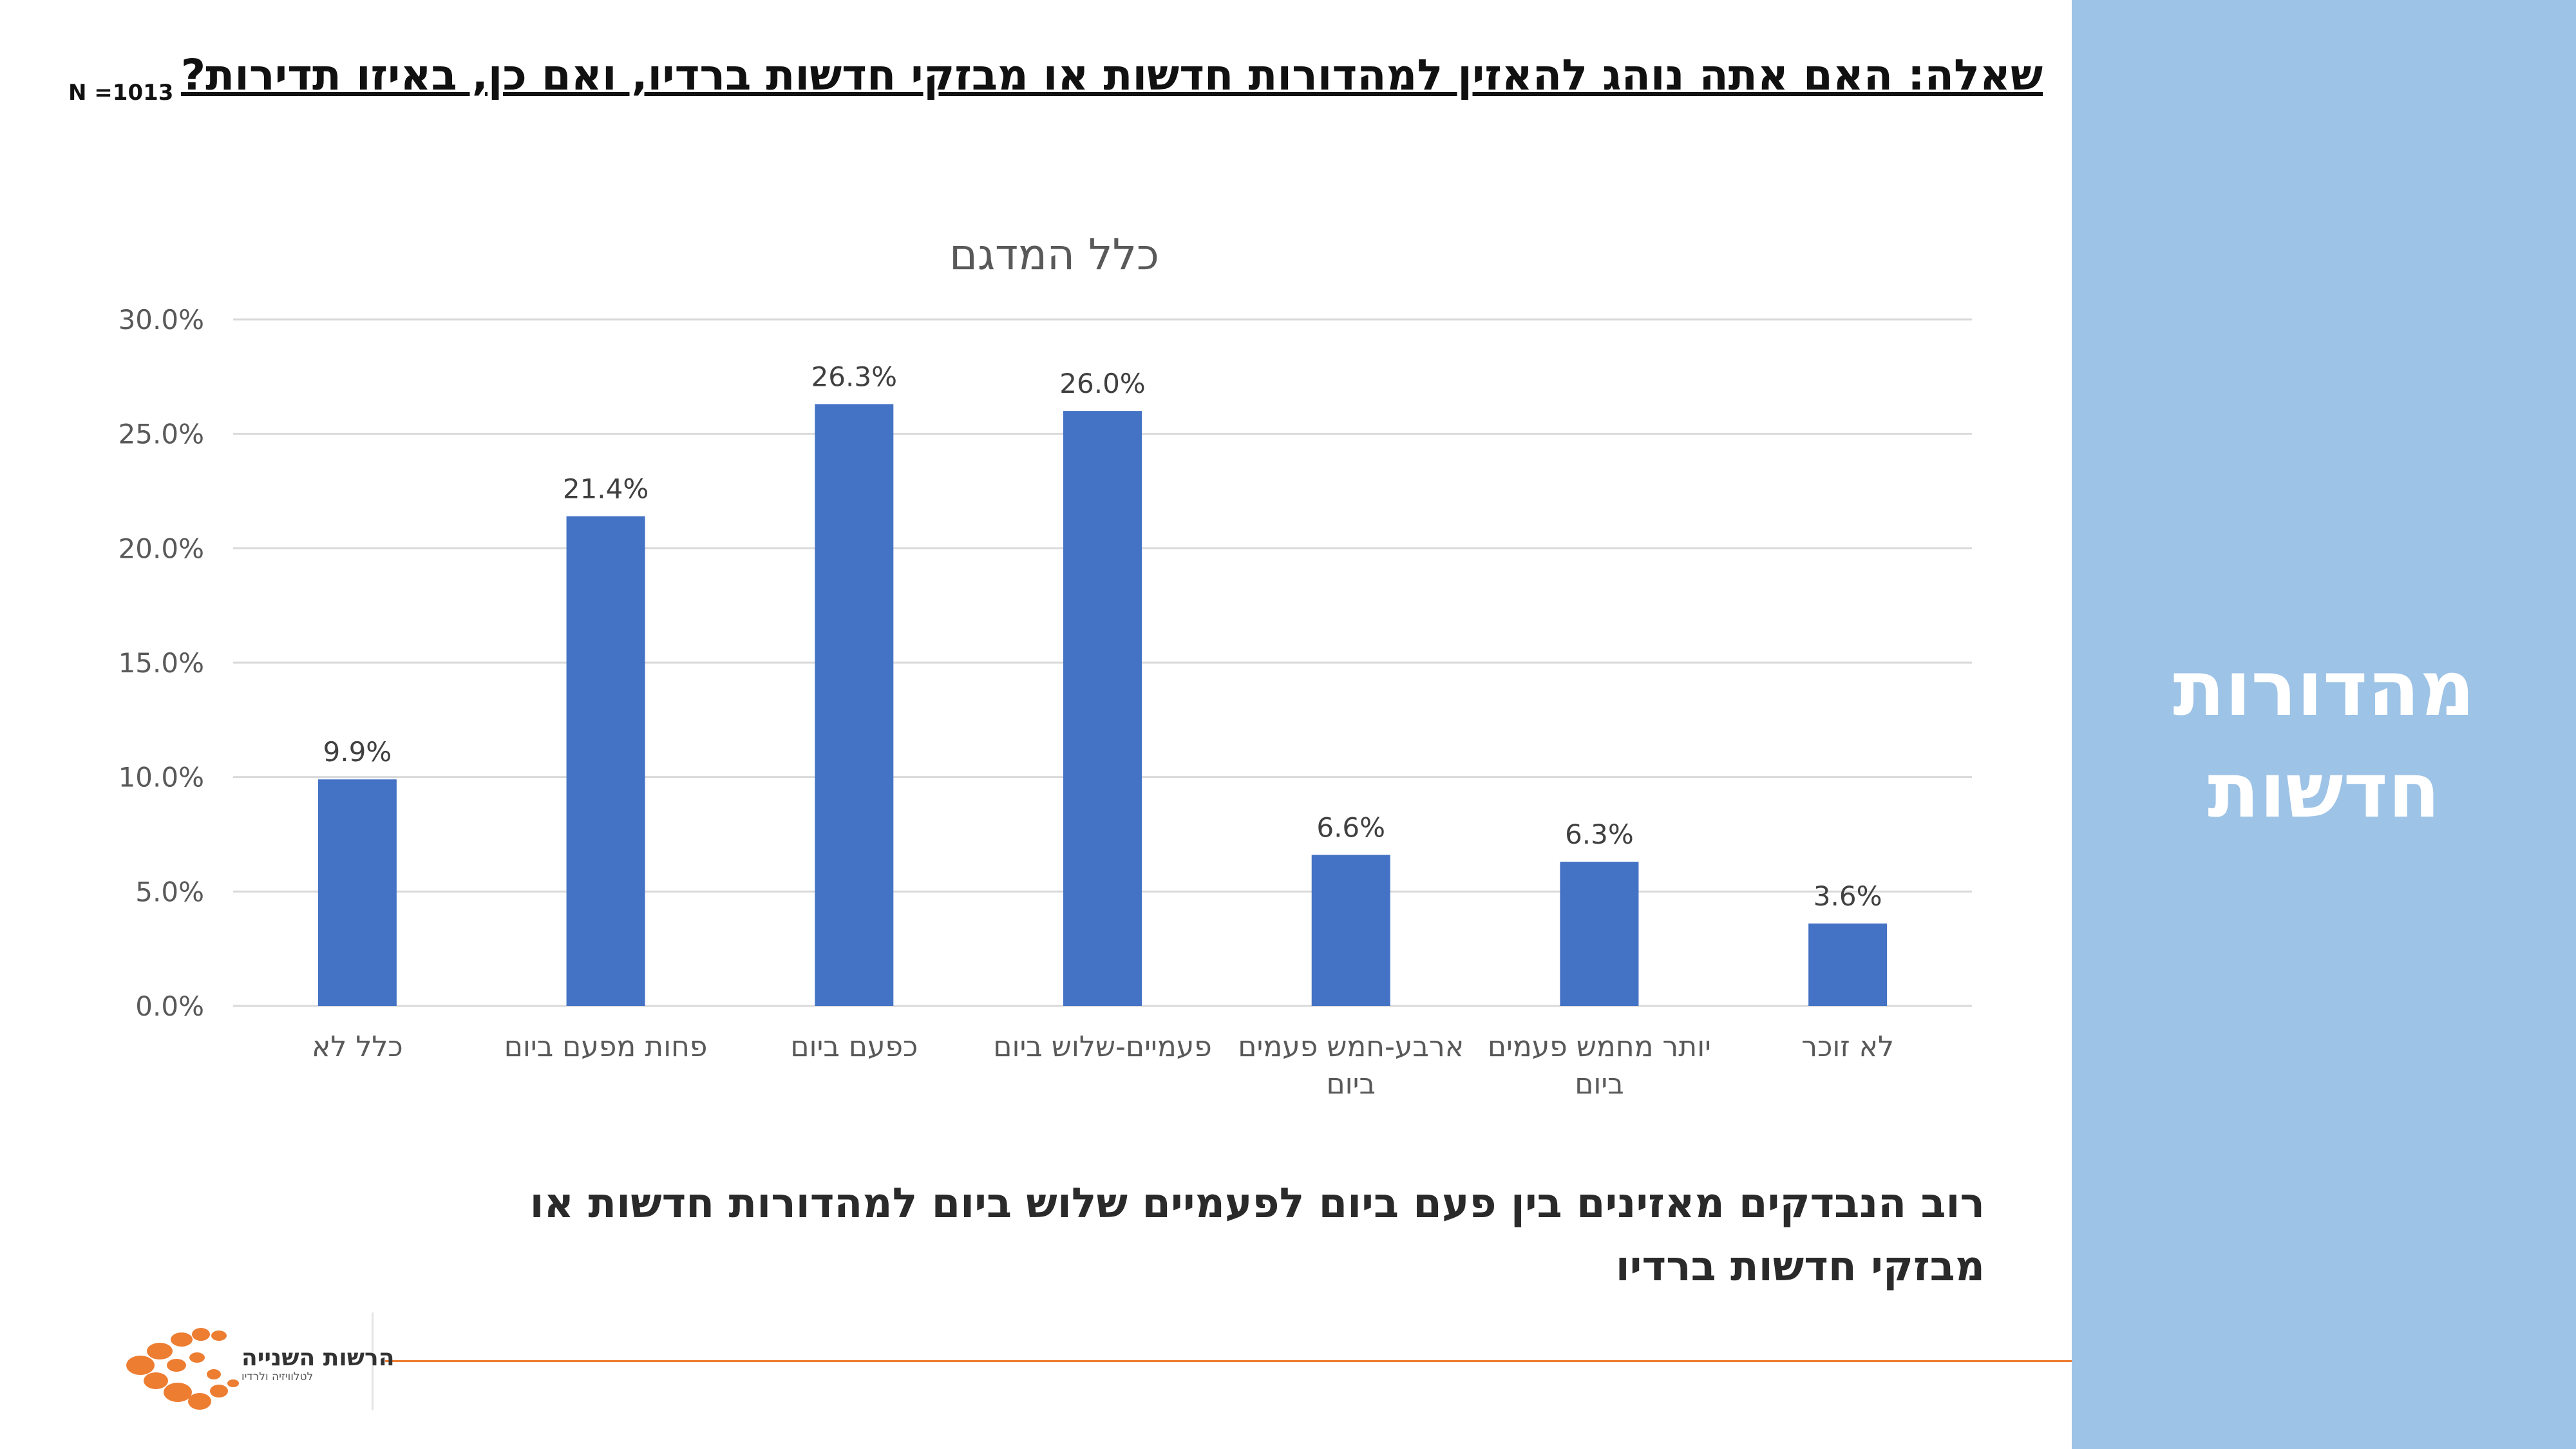 The width and height of the screenshot is (2576, 1449). What do you see at coordinates (169, 1006) in the screenshot?
I see `y-tick-label: 0.0%` at bounding box center [169, 1006].